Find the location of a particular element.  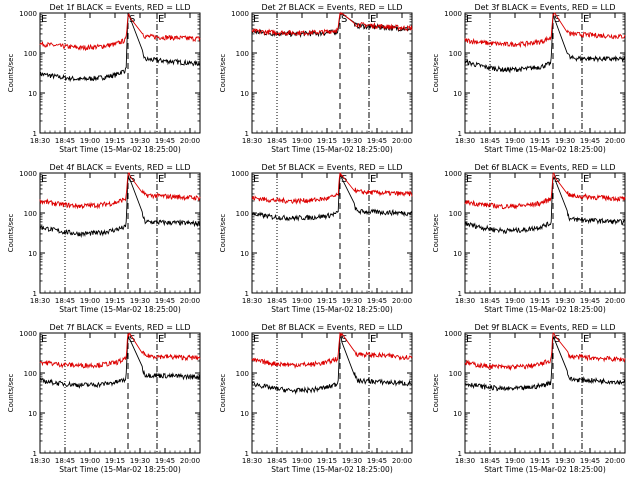

panel-title: Det 1f BLACK = Events, RED = LLD is located at coordinates (119, 7).